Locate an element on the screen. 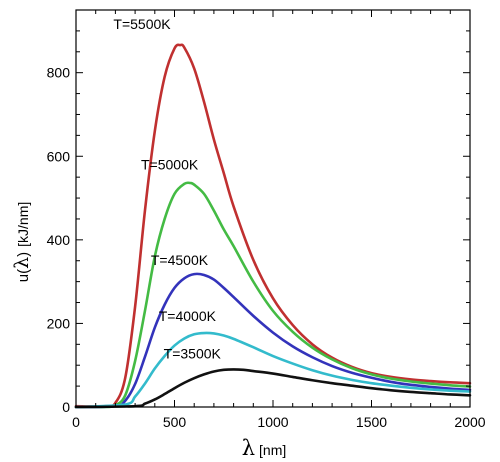 The height and width of the screenshot is (462, 500). x-axis-unit: [nm] is located at coordinates (272, 450).